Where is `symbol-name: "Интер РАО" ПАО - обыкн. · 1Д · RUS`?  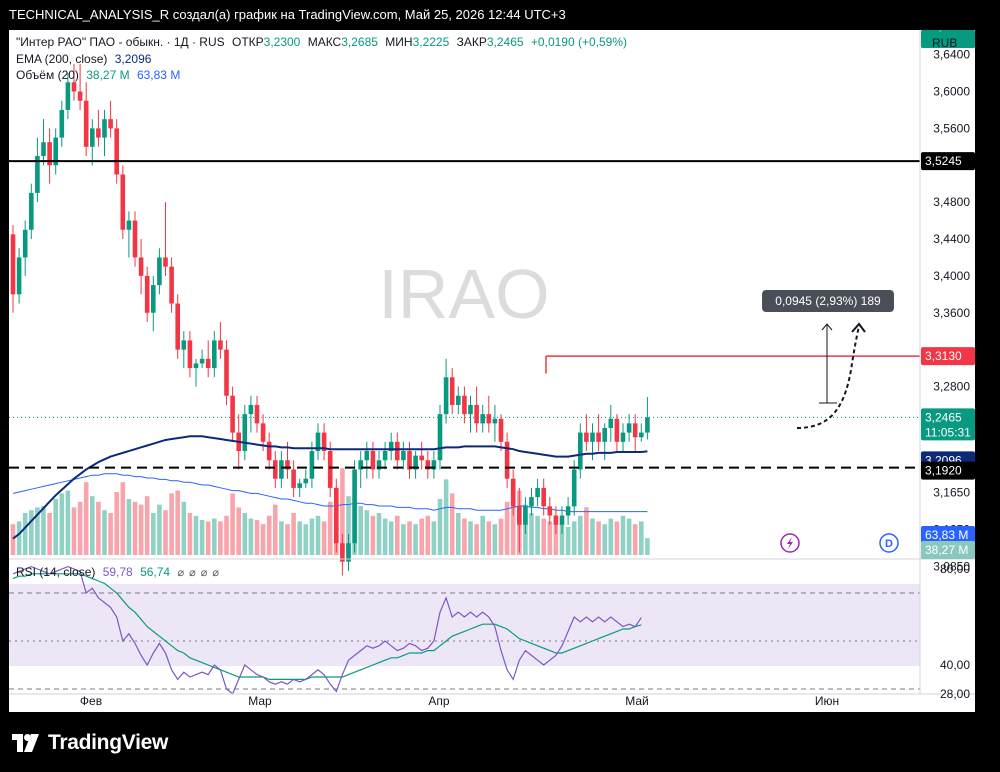
symbol-name: "Интер РАО" ПАО - обыкн. · 1Д · RUS is located at coordinates (120, 42).